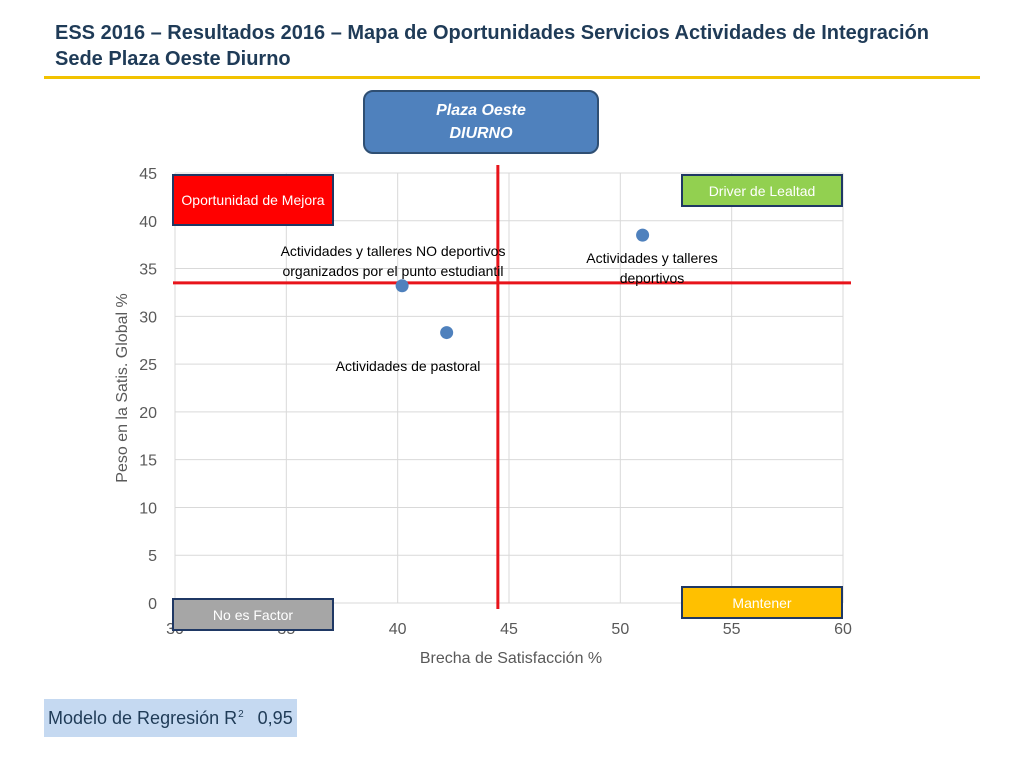 This screenshot has width=1024, height=768. I want to click on y-tick-label: 15, so click(148, 461).